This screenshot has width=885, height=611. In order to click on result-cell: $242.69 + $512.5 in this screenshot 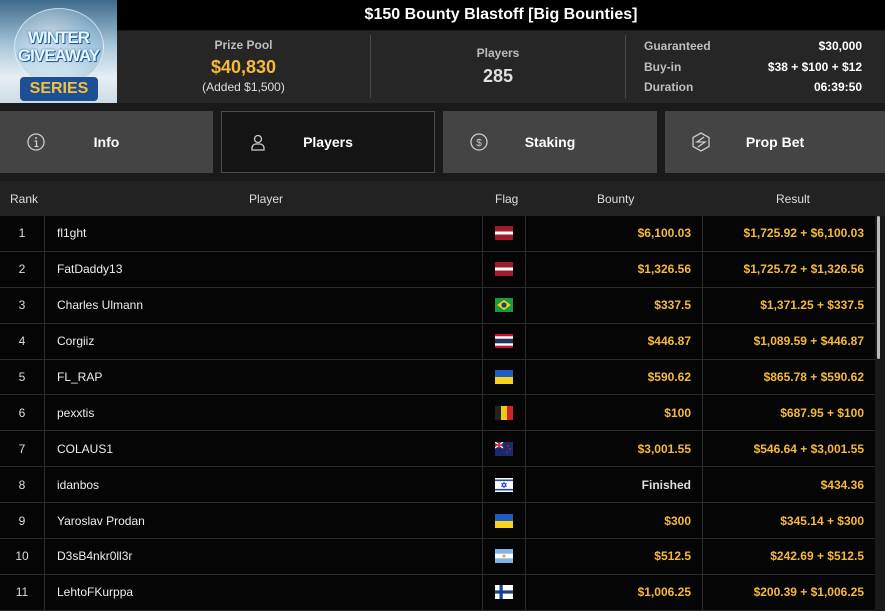, I will do `click(817, 556)`.